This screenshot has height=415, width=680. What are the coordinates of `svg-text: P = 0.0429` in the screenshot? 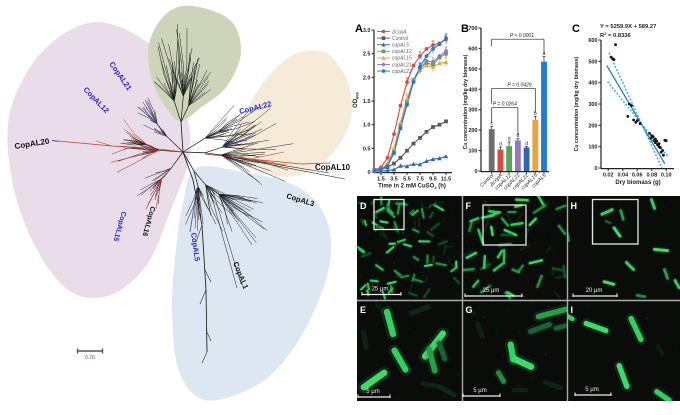 It's located at (519, 85).